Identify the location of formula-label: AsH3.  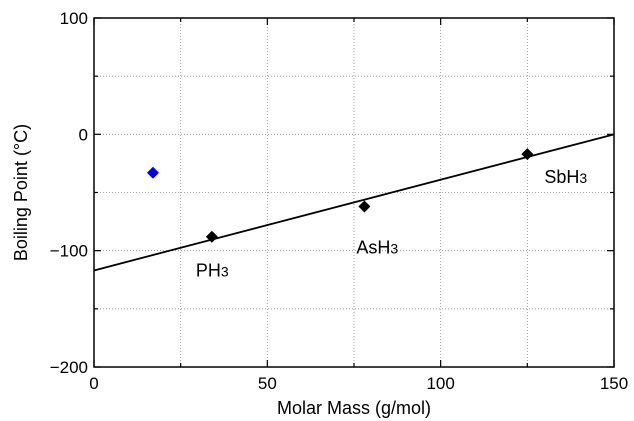
(377, 247).